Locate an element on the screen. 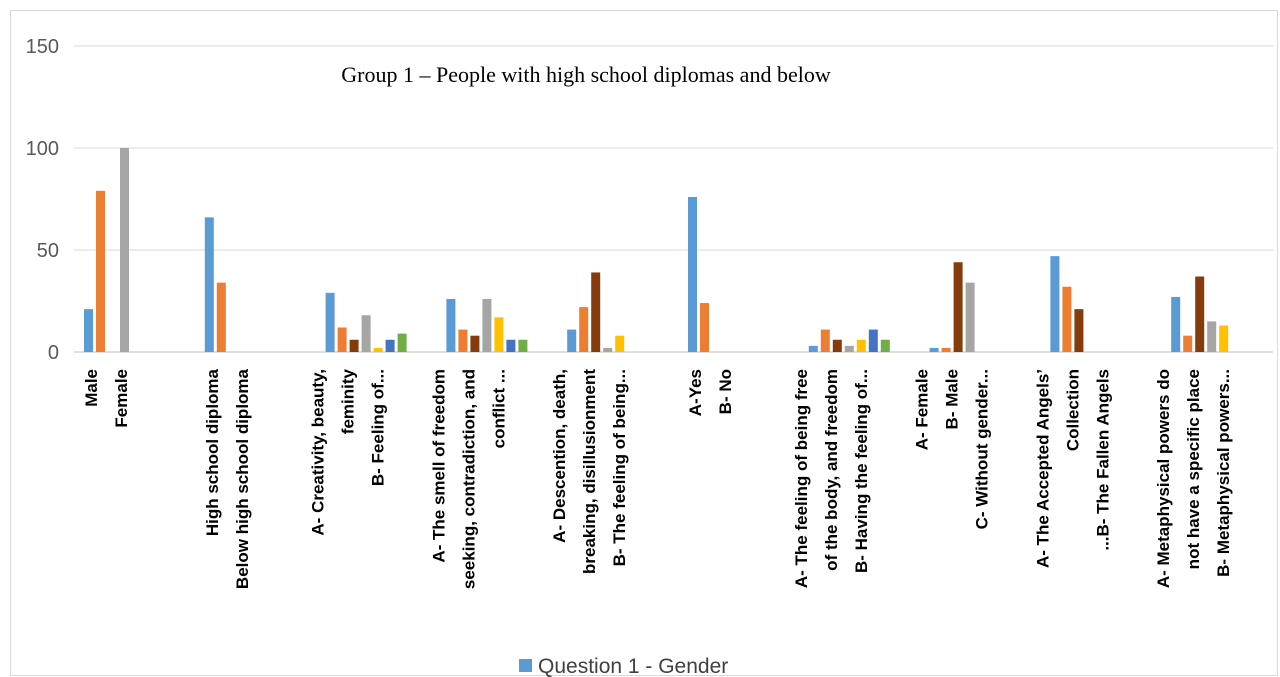  y-axis: 0 50 100 150 is located at coordinates (42, 200).